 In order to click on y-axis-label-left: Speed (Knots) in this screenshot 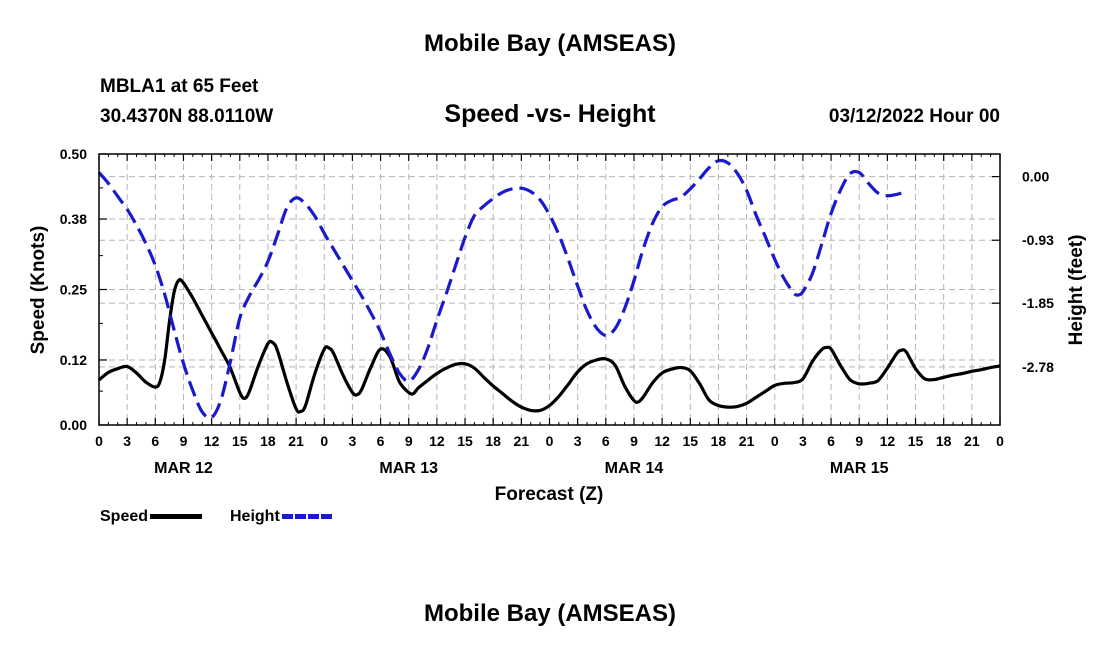, I will do `click(38, 290)`.